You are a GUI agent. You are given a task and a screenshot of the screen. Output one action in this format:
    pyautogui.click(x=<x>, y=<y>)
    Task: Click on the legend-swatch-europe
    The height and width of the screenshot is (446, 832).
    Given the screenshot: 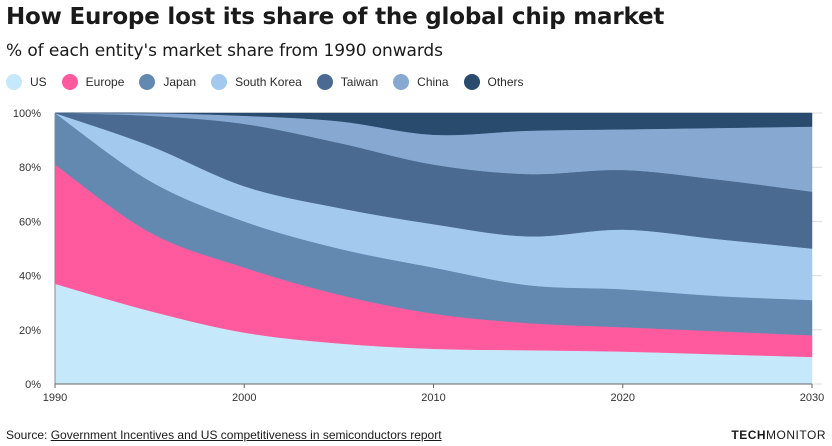 What is the action you would take?
    pyautogui.click(x=69, y=82)
    